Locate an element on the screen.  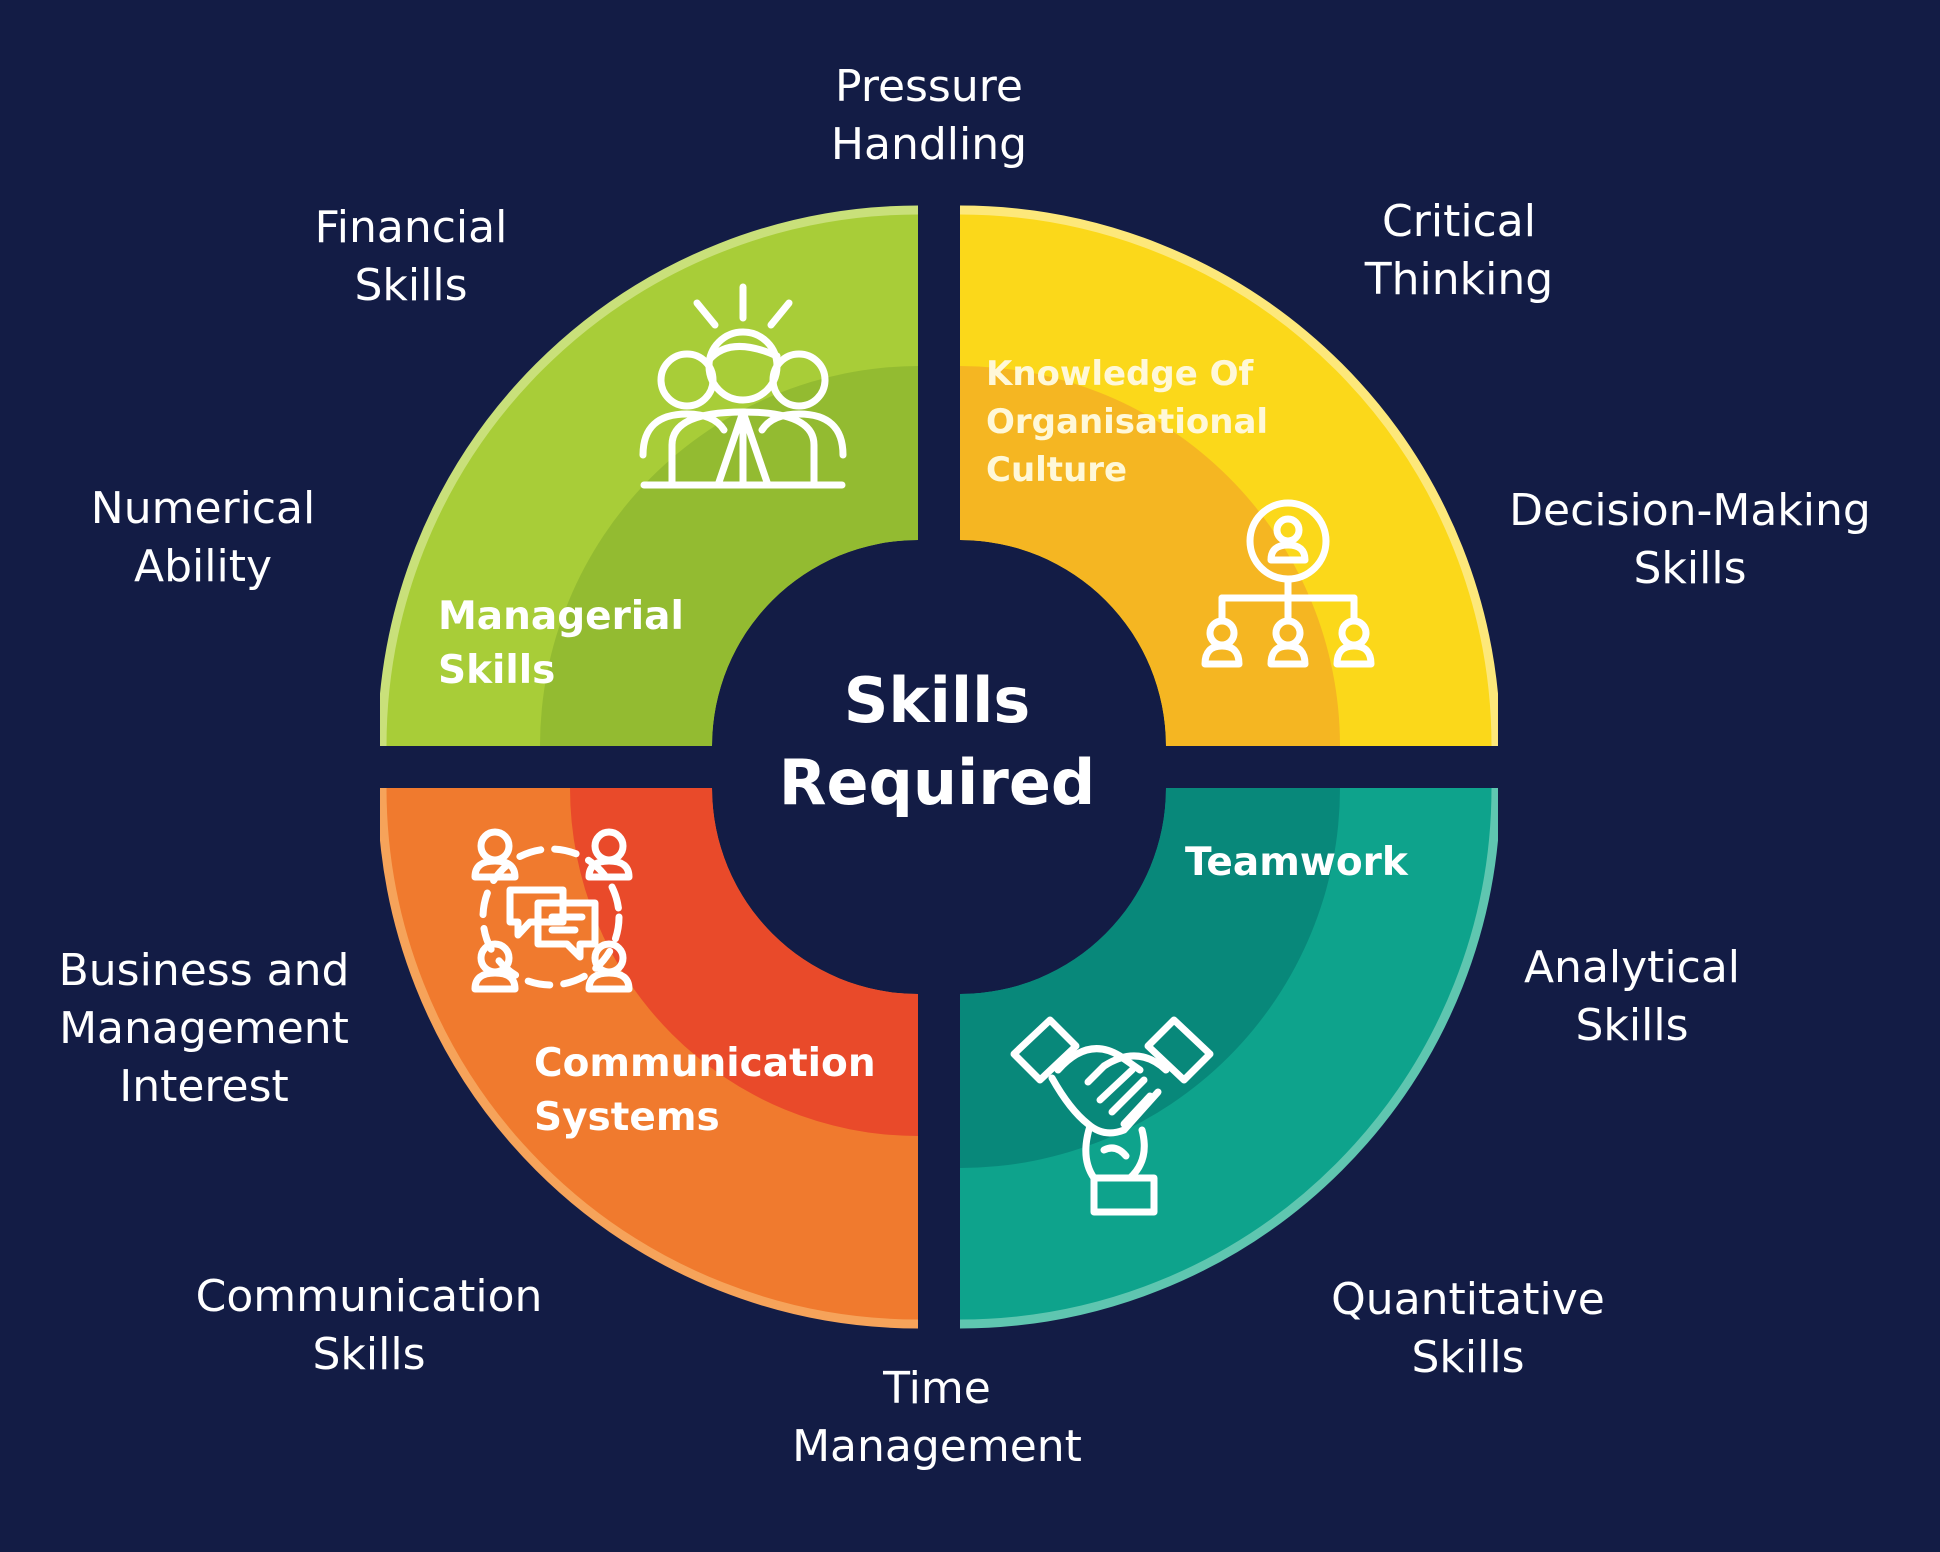
center-title-line2: Required is located at coordinates (937, 782).